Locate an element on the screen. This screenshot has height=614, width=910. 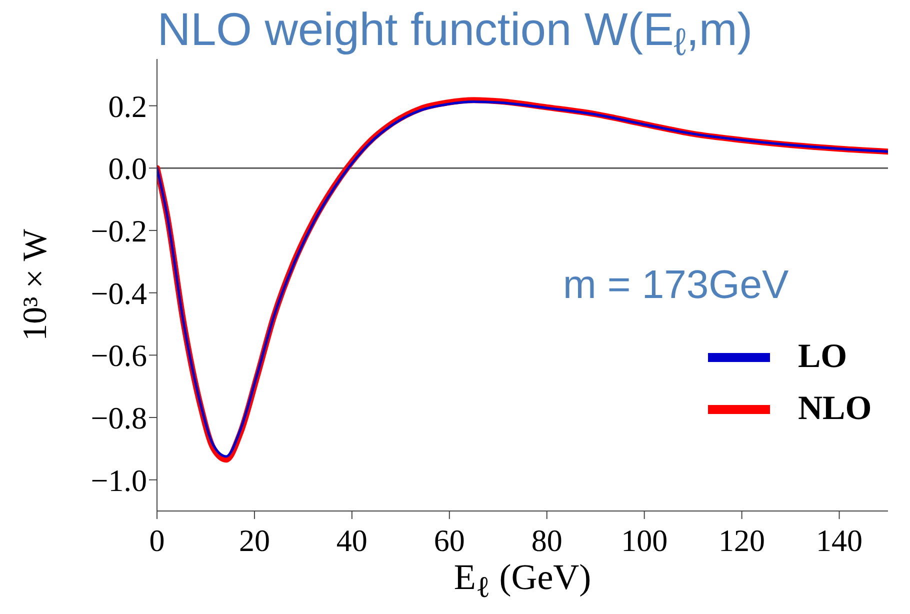
y-tick-label: −0.6 is located at coordinates (118, 356).